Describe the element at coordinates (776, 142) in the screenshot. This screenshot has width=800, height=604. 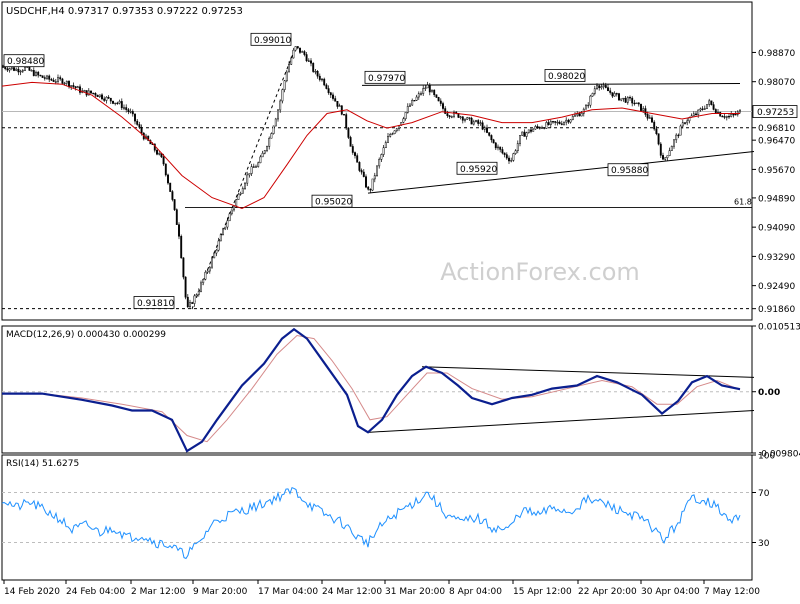
I see `price-ytick-label: 0.96470` at that location.